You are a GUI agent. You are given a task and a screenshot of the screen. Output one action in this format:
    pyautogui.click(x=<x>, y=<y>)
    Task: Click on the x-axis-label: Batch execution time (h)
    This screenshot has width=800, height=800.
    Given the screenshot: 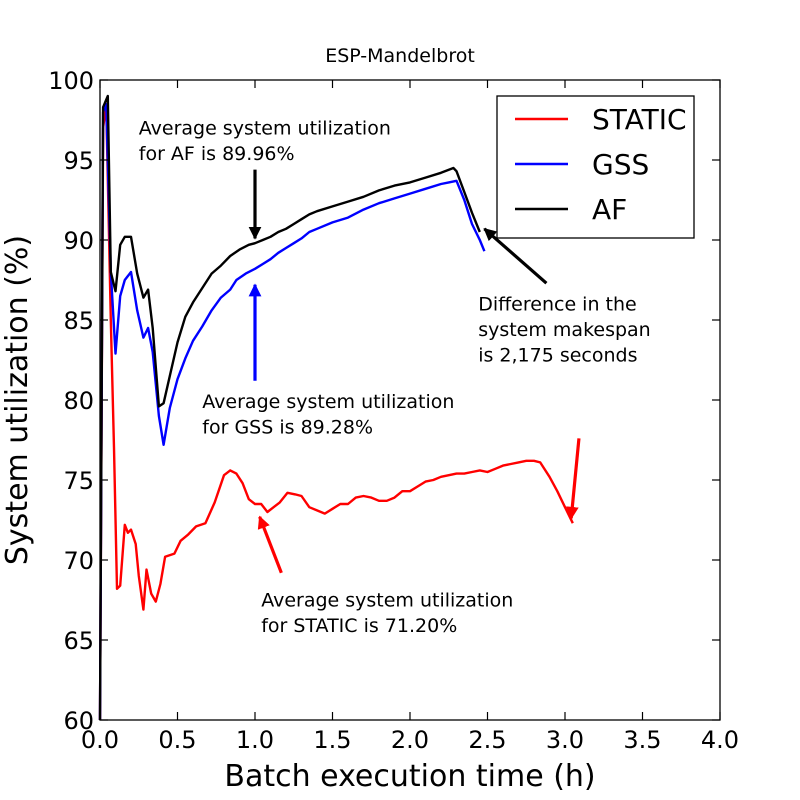 What is the action you would take?
    pyautogui.click(x=409, y=776)
    